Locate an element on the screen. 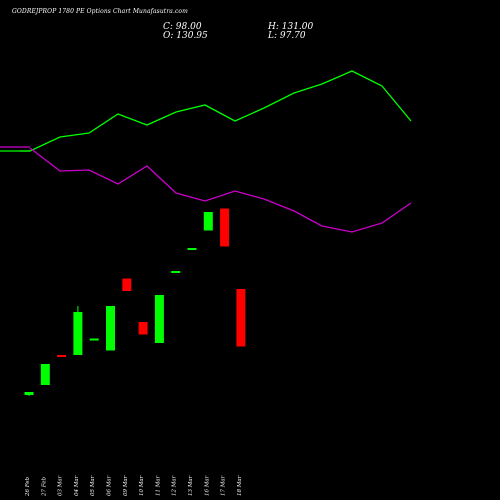 The height and width of the screenshot is (500, 500). x-tick-label: 26 Feb is located at coordinates (28, 486).